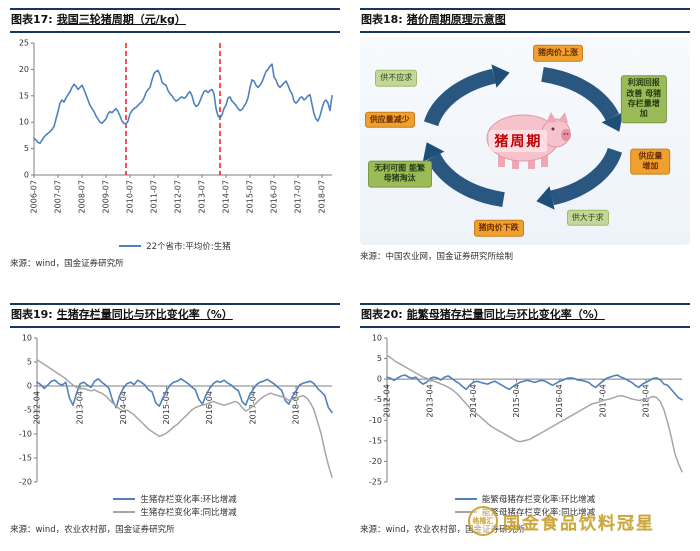 This screenshot has height=551, width=700. Describe the element at coordinates (643, 99) in the screenshot. I see `diagram-box: 利润回报改善 母猪存栏量增加` at that location.